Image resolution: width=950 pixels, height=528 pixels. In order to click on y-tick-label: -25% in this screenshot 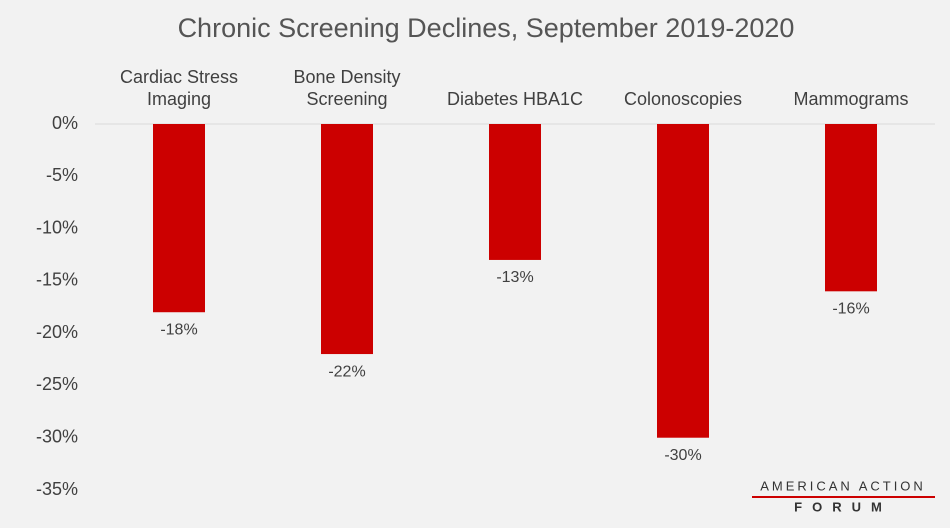, I will do `click(57, 384)`.